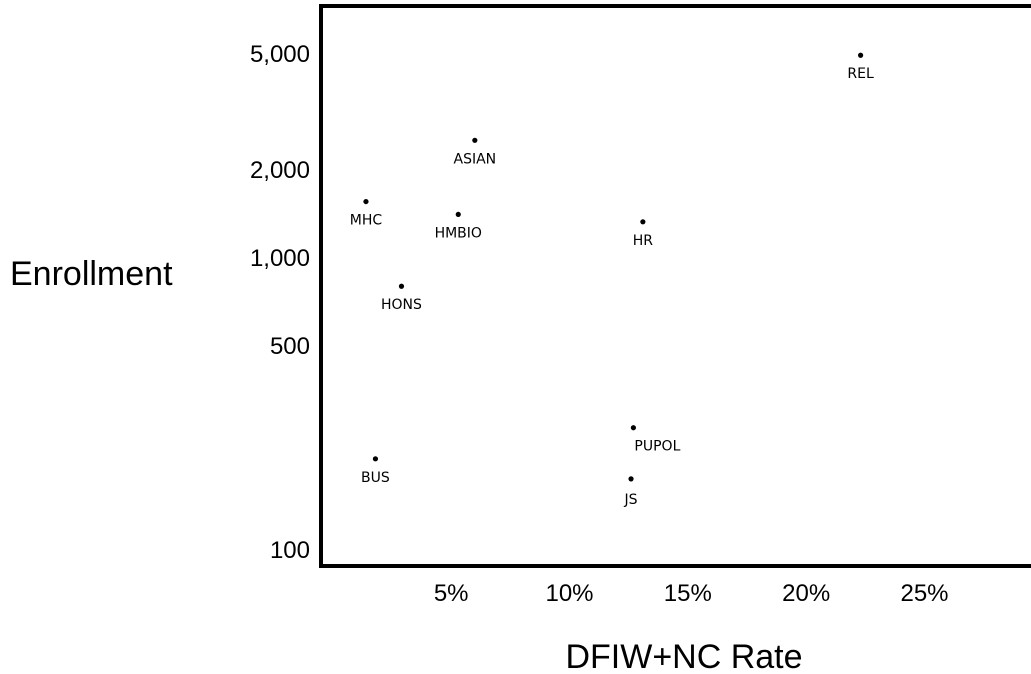 The height and width of the screenshot is (674, 1031). Describe the element at coordinates (280, 302) in the screenshot. I see `y-tick-labels: 100 500 1,000 2,000 5,000` at that location.